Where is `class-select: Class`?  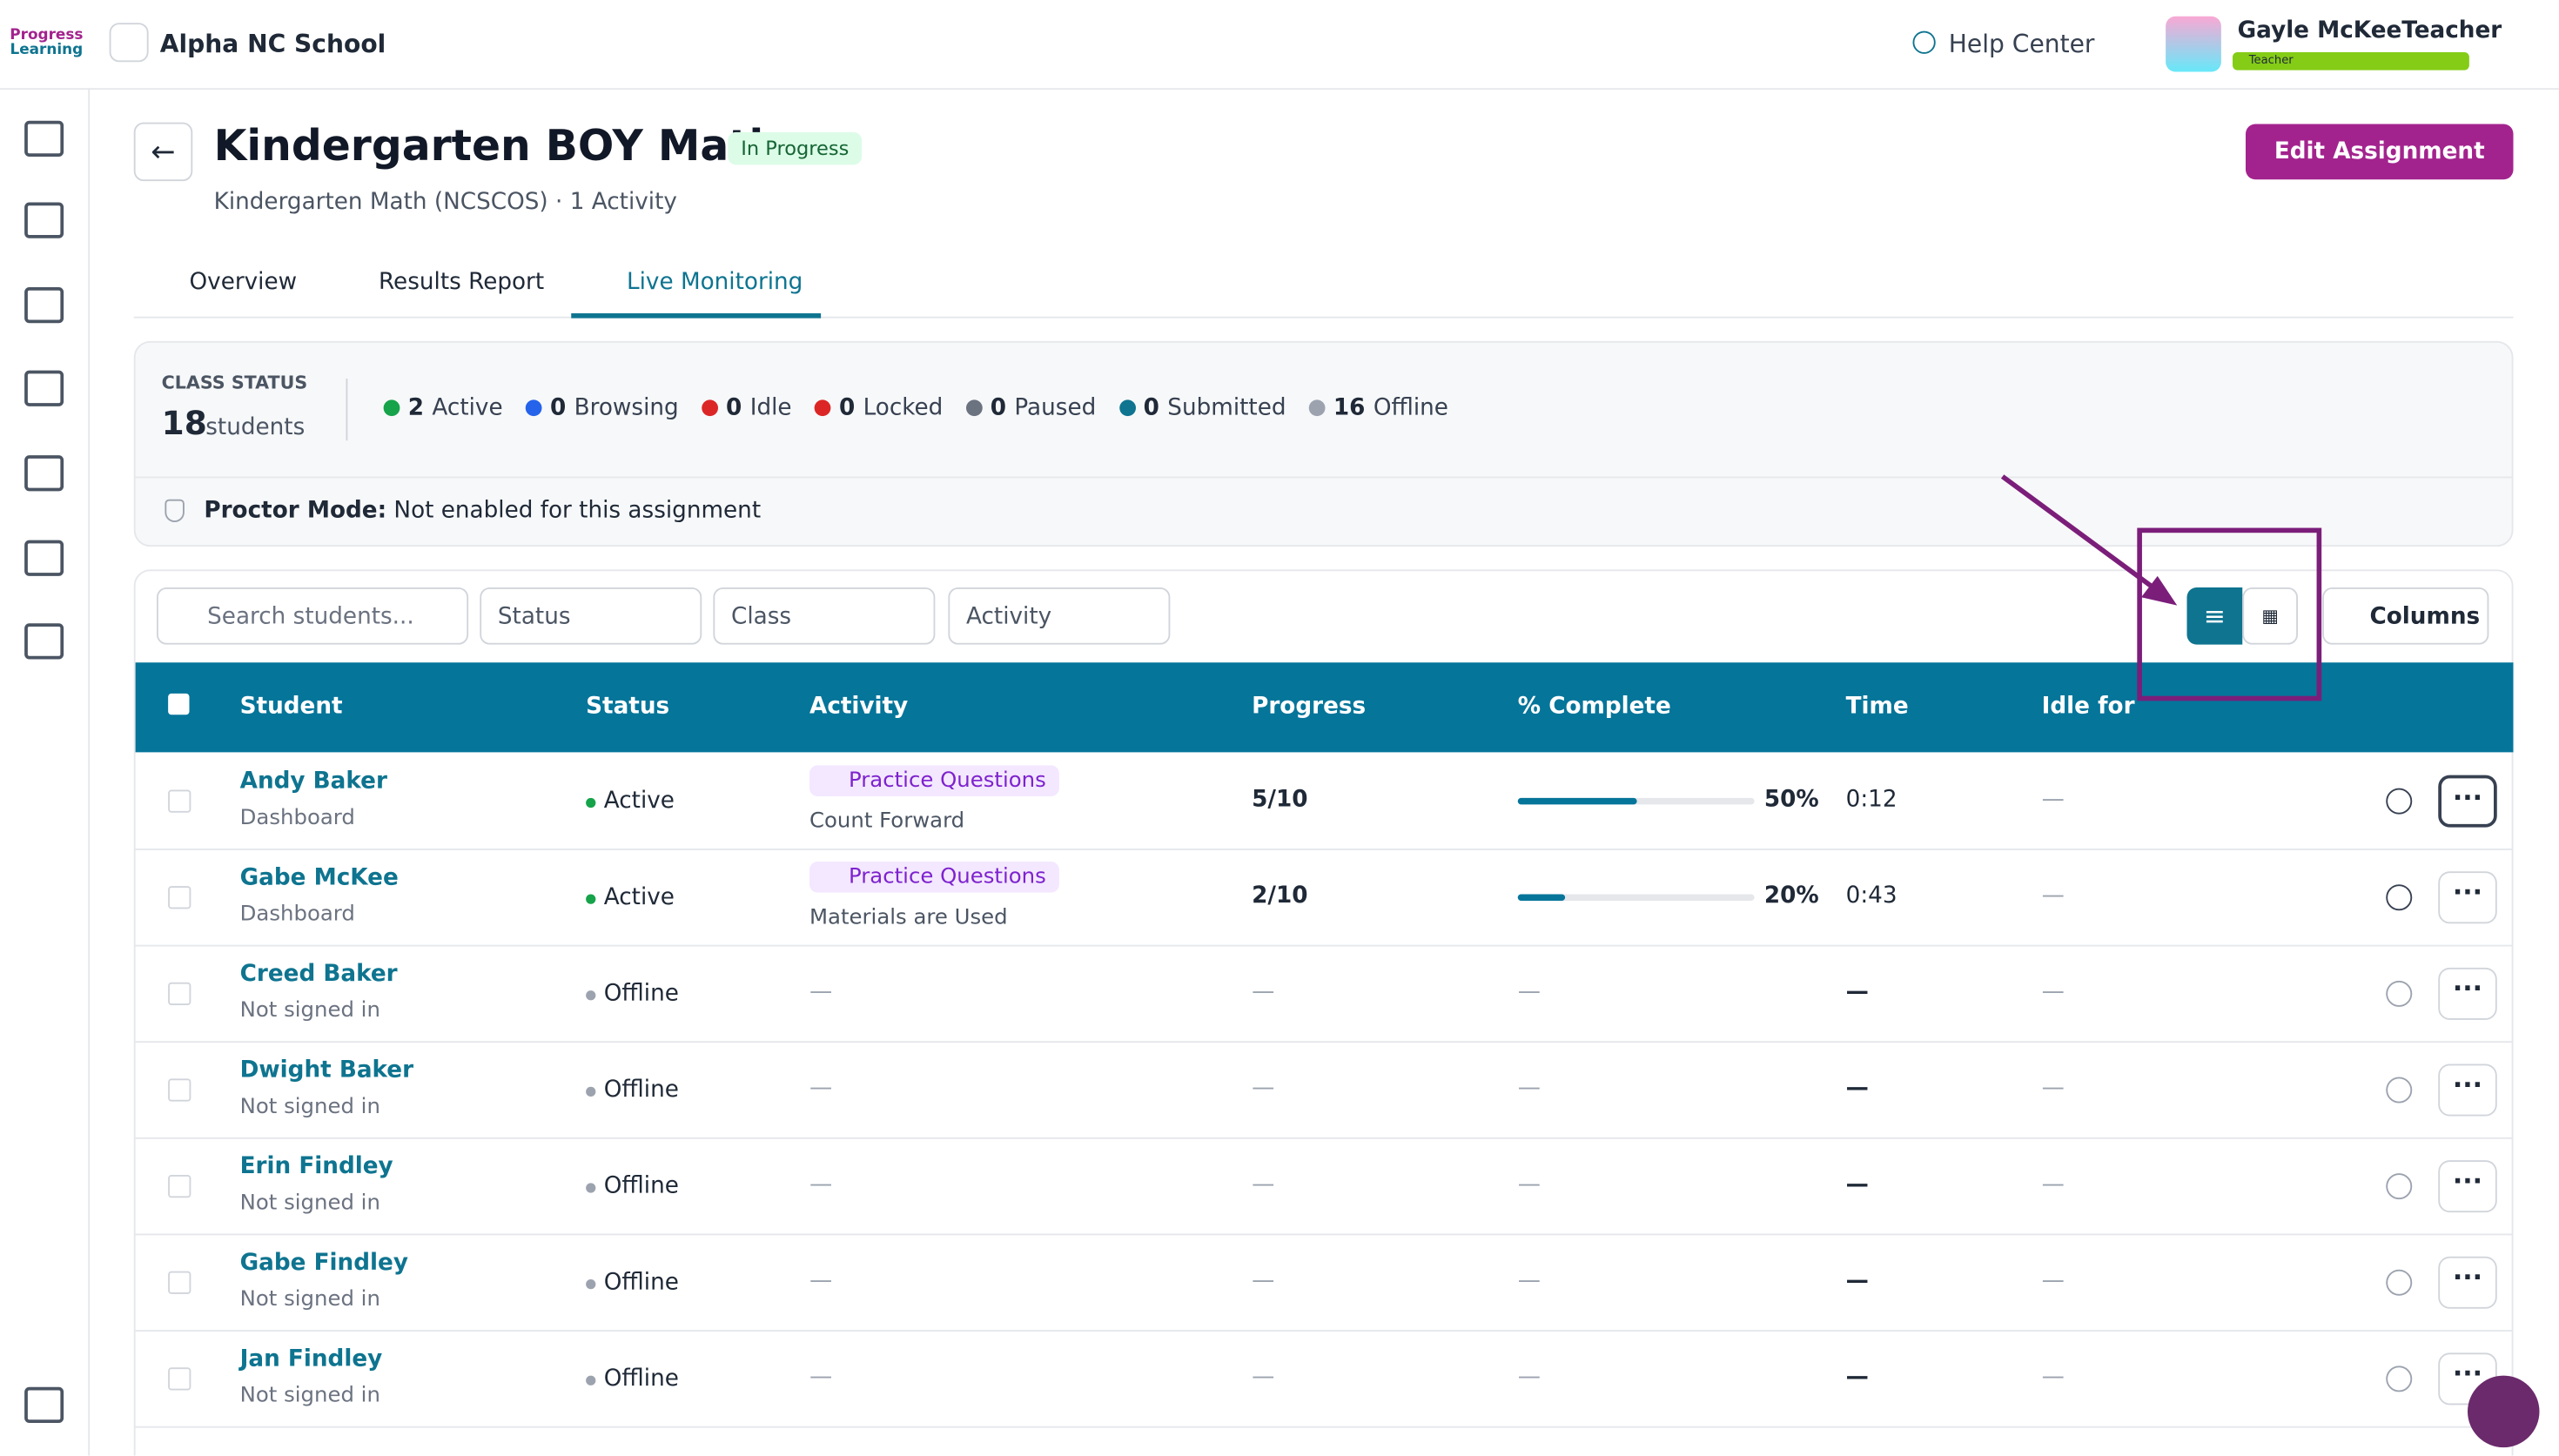 class-select: Class is located at coordinates (825, 616).